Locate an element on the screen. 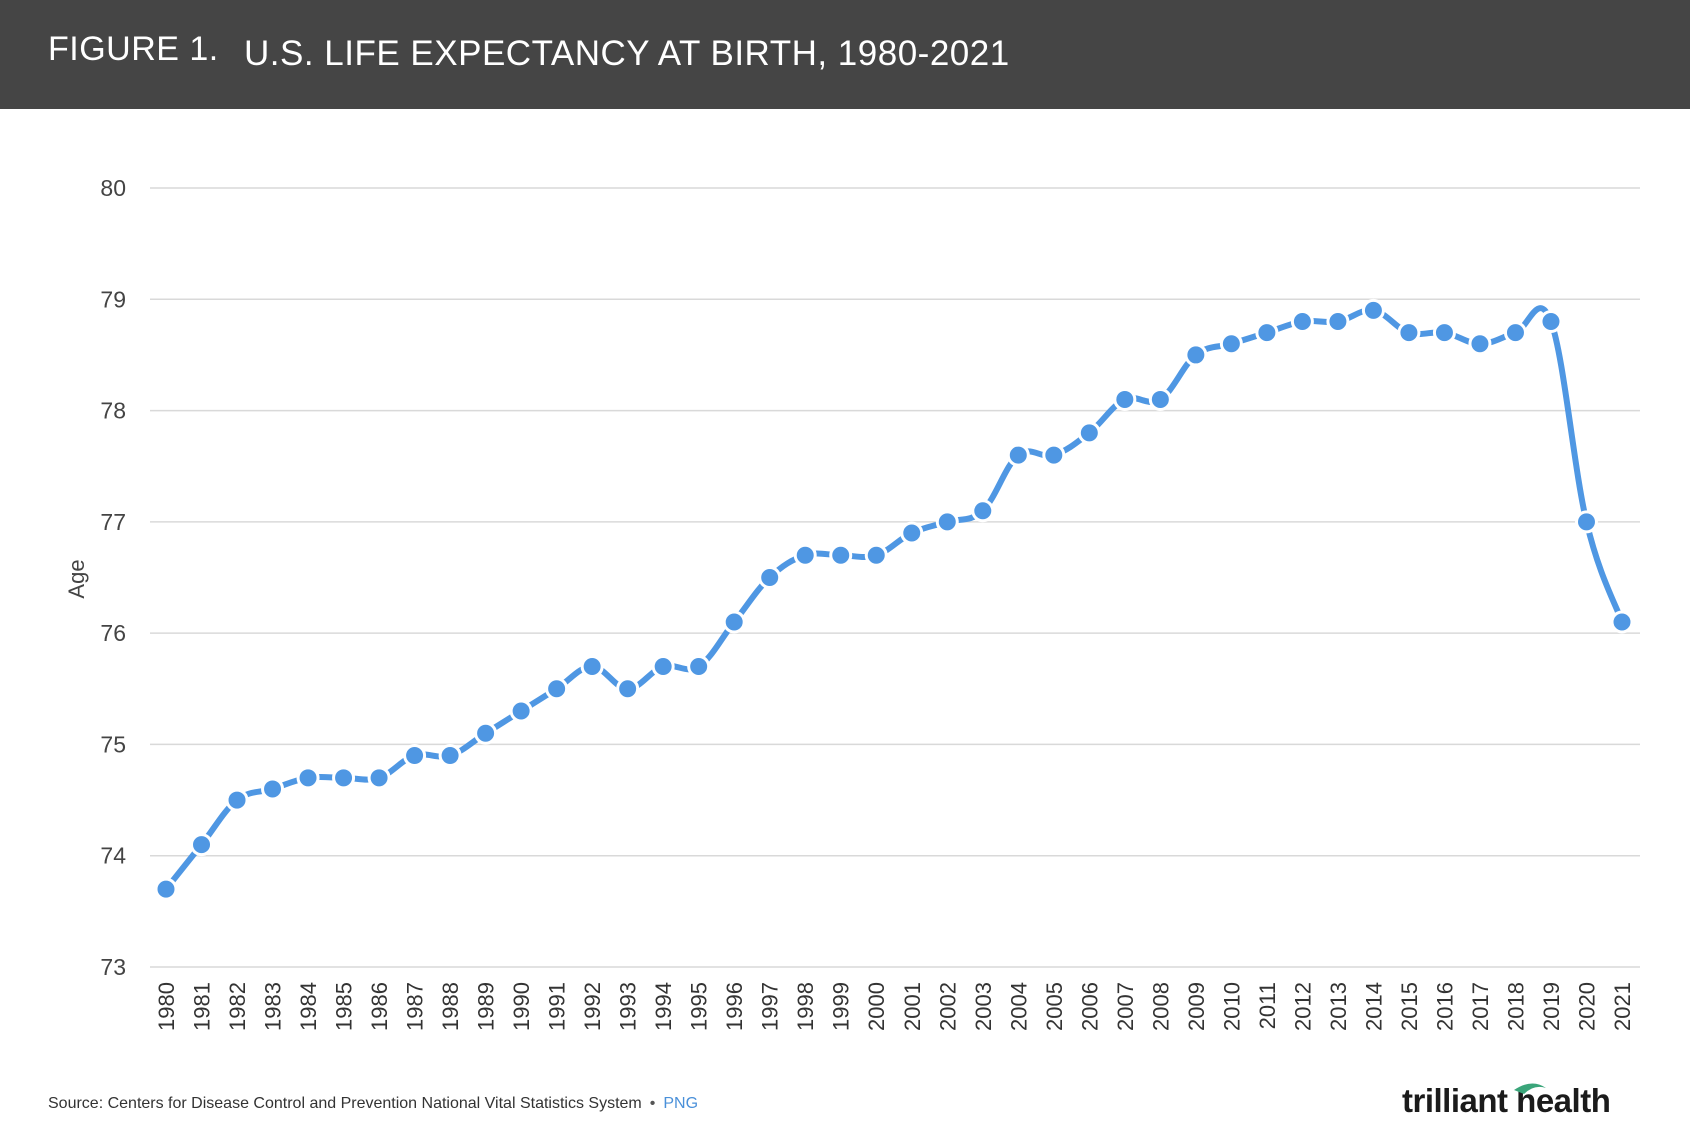 The height and width of the screenshot is (1138, 1690). x-tick-label: 2020 is located at coordinates (1586, 1006).